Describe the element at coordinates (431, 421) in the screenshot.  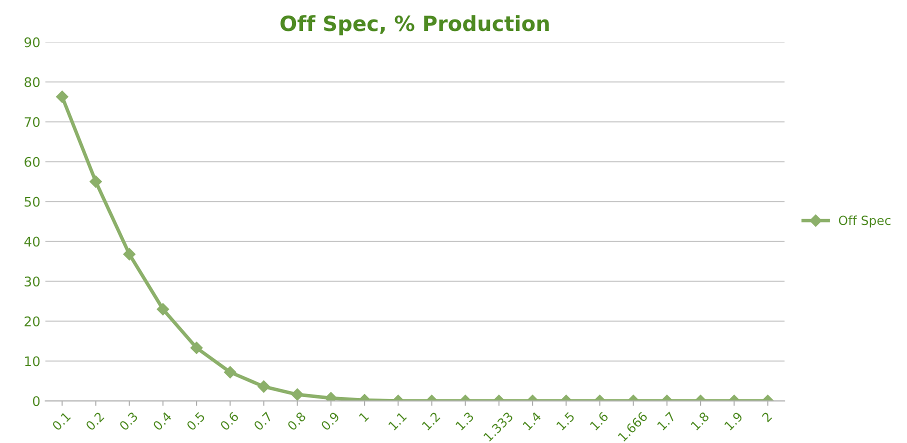
I see `x-tick-label: 1.2` at that location.